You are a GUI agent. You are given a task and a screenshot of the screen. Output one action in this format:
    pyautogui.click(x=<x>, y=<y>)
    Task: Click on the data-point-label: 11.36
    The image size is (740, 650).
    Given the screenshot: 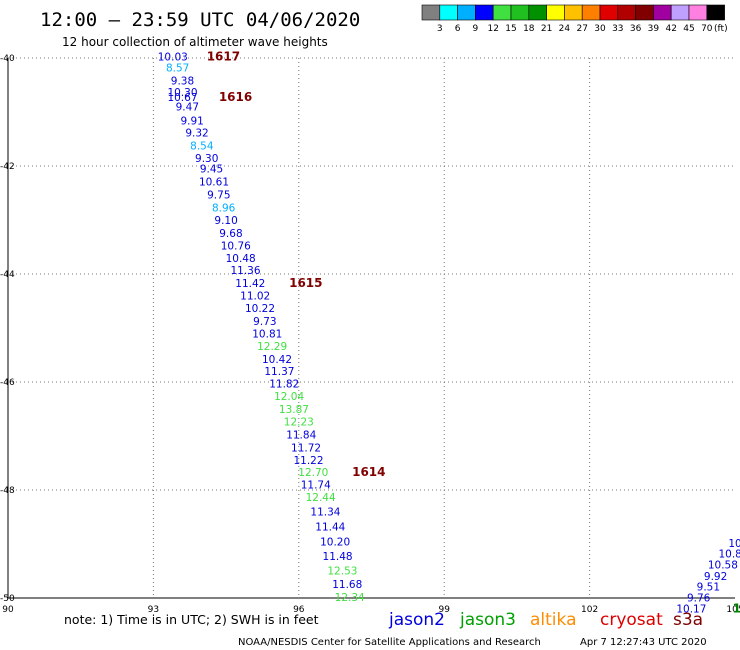 What is the action you would take?
    pyautogui.click(x=245, y=271)
    